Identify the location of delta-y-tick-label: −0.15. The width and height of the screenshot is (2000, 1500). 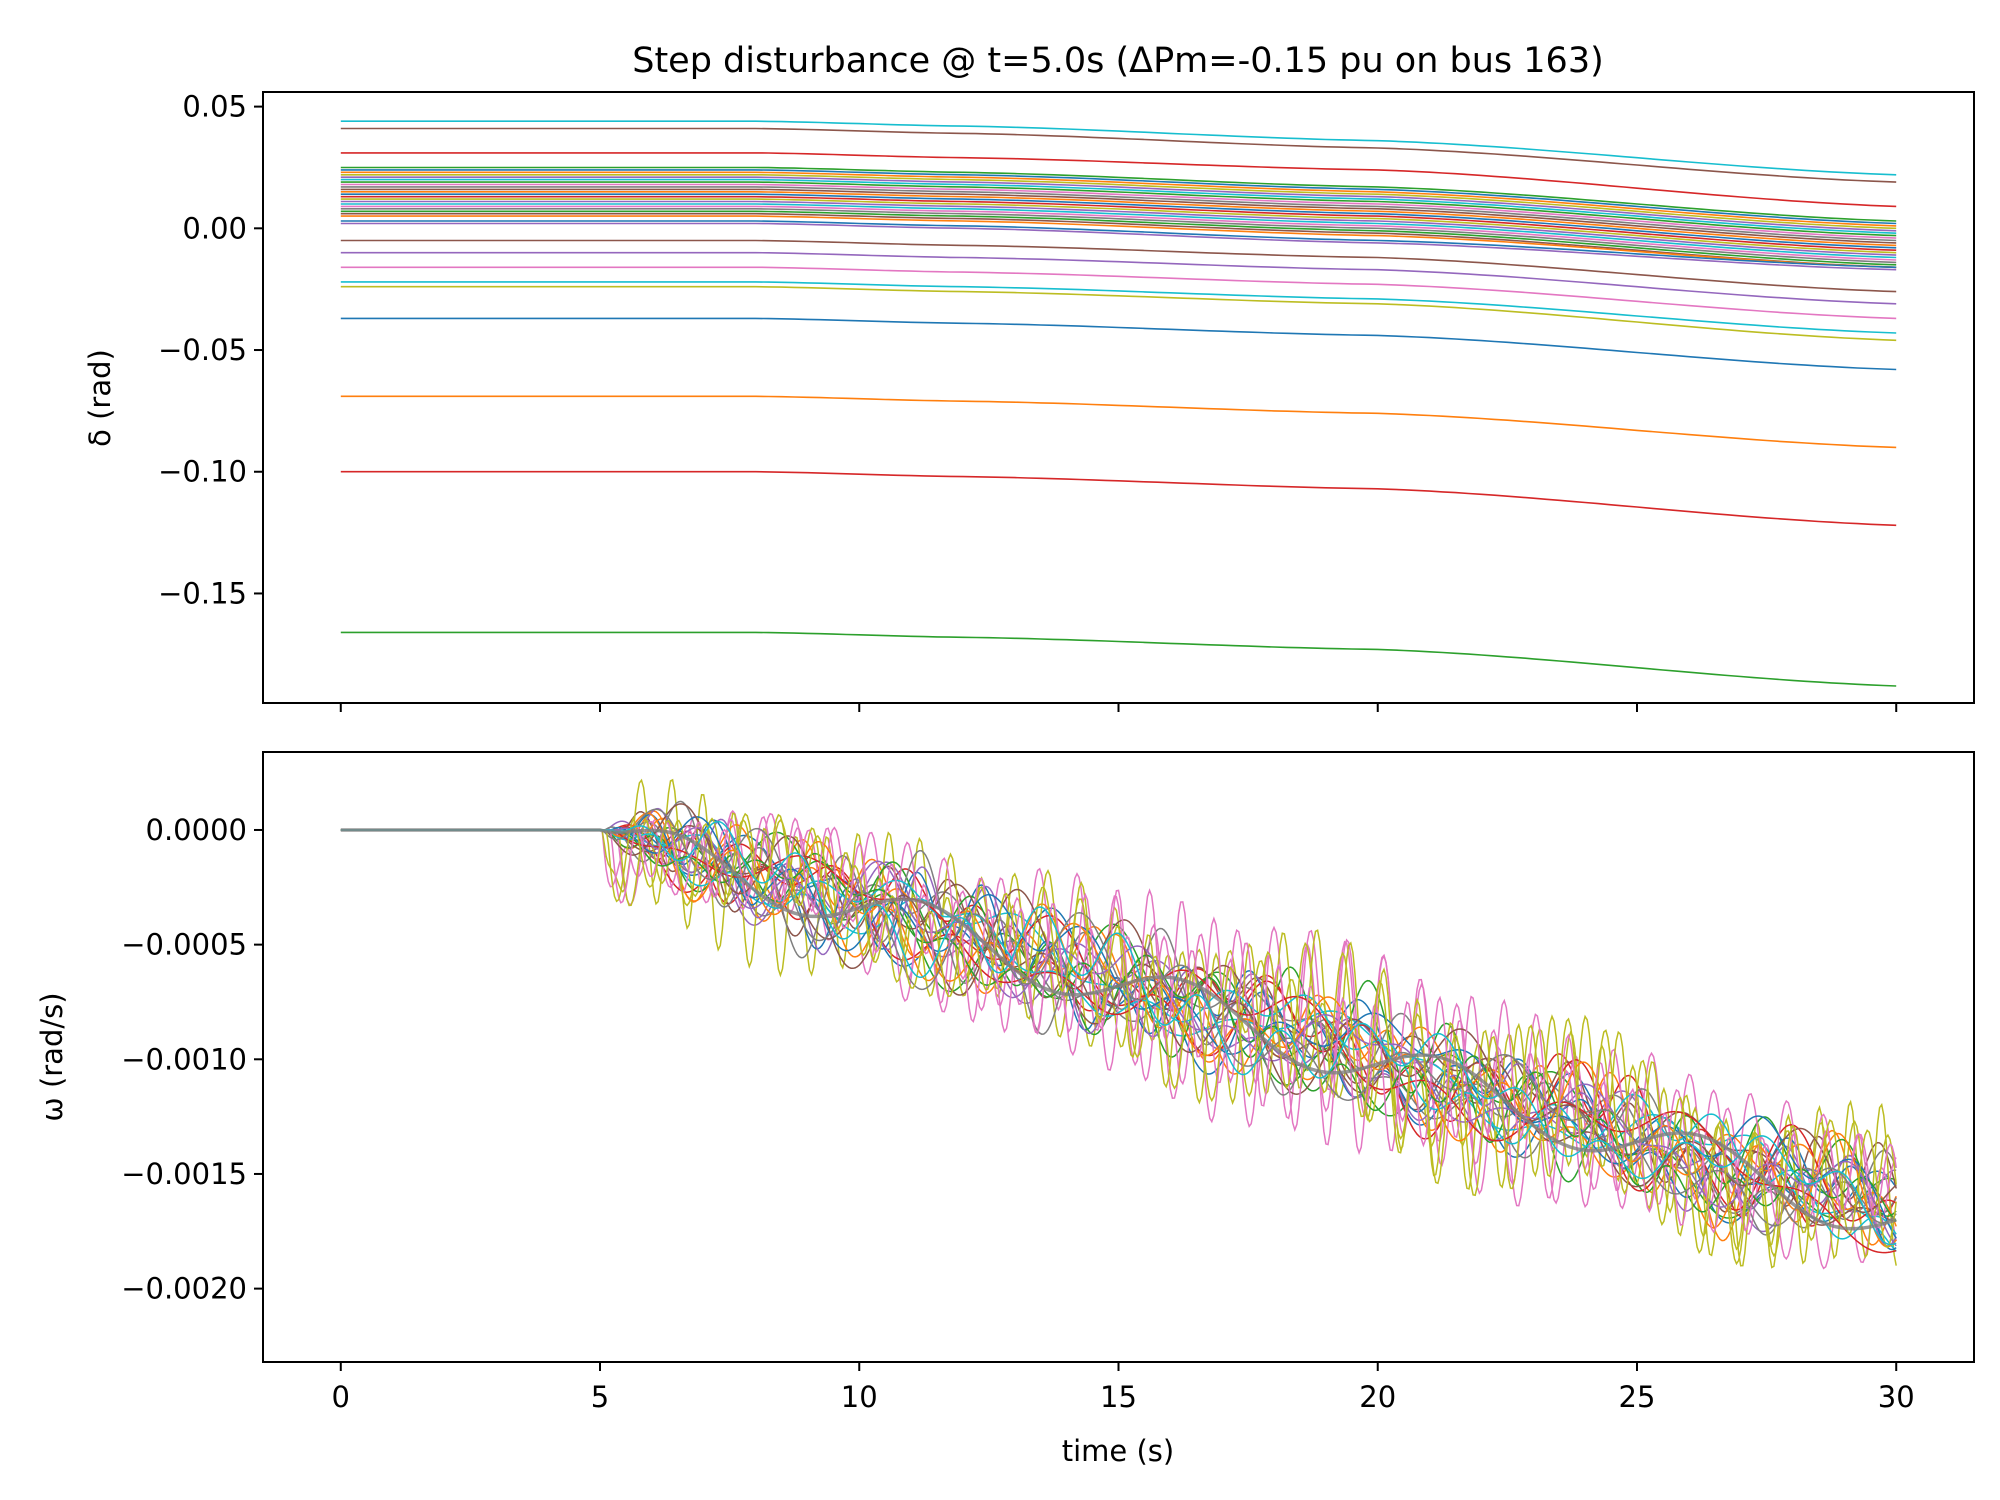
(202, 593).